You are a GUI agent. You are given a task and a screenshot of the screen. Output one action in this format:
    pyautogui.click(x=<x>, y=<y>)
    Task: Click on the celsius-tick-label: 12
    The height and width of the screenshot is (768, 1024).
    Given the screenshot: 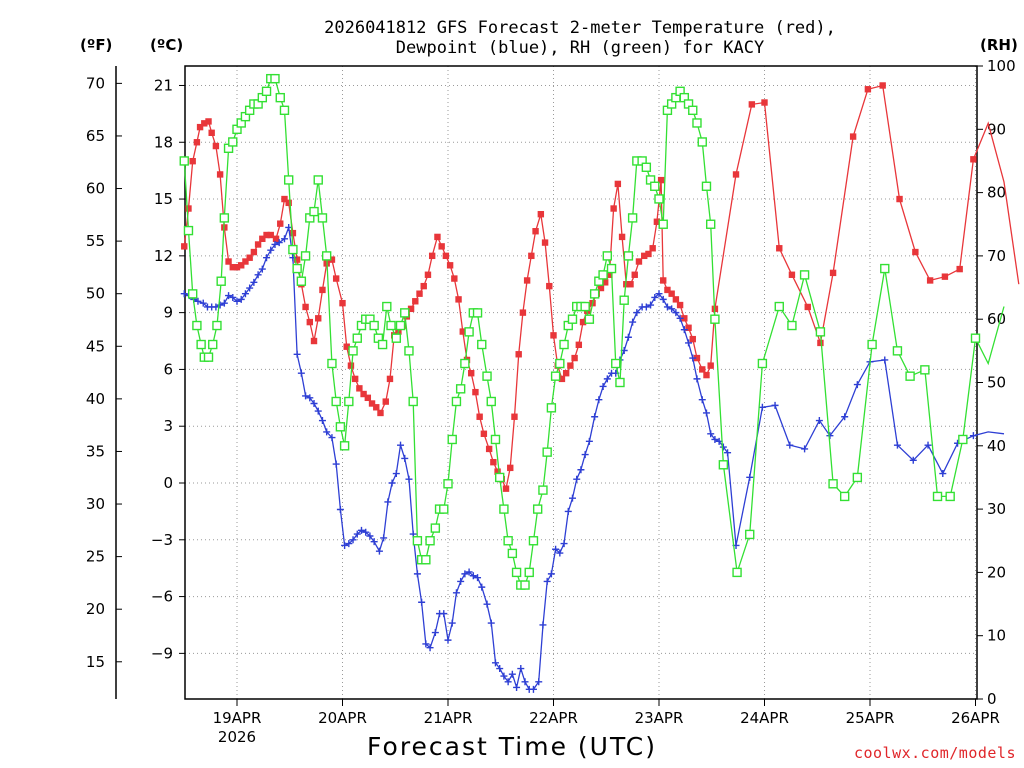 What is the action you would take?
    pyautogui.click(x=163, y=256)
    